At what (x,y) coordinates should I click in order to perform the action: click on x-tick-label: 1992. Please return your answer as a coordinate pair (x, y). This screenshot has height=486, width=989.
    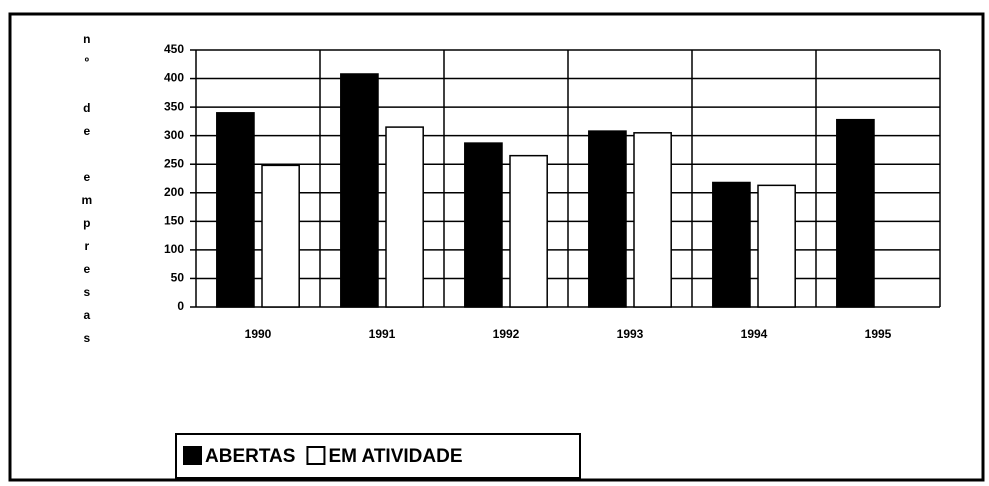
    Looking at the image, I should click on (506, 334).